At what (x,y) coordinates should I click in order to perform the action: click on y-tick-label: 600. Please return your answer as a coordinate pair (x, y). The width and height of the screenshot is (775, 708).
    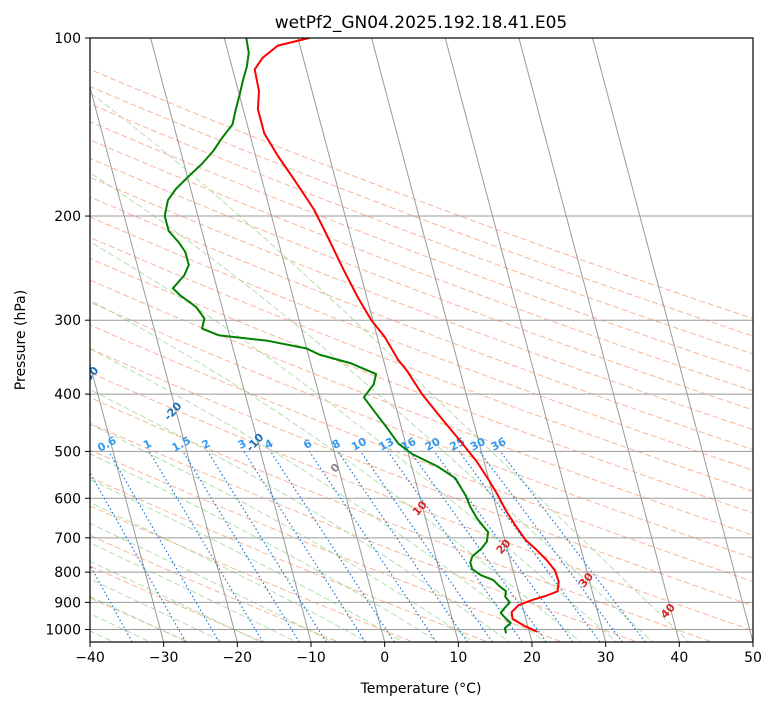
    Looking at the image, I should click on (67, 499).